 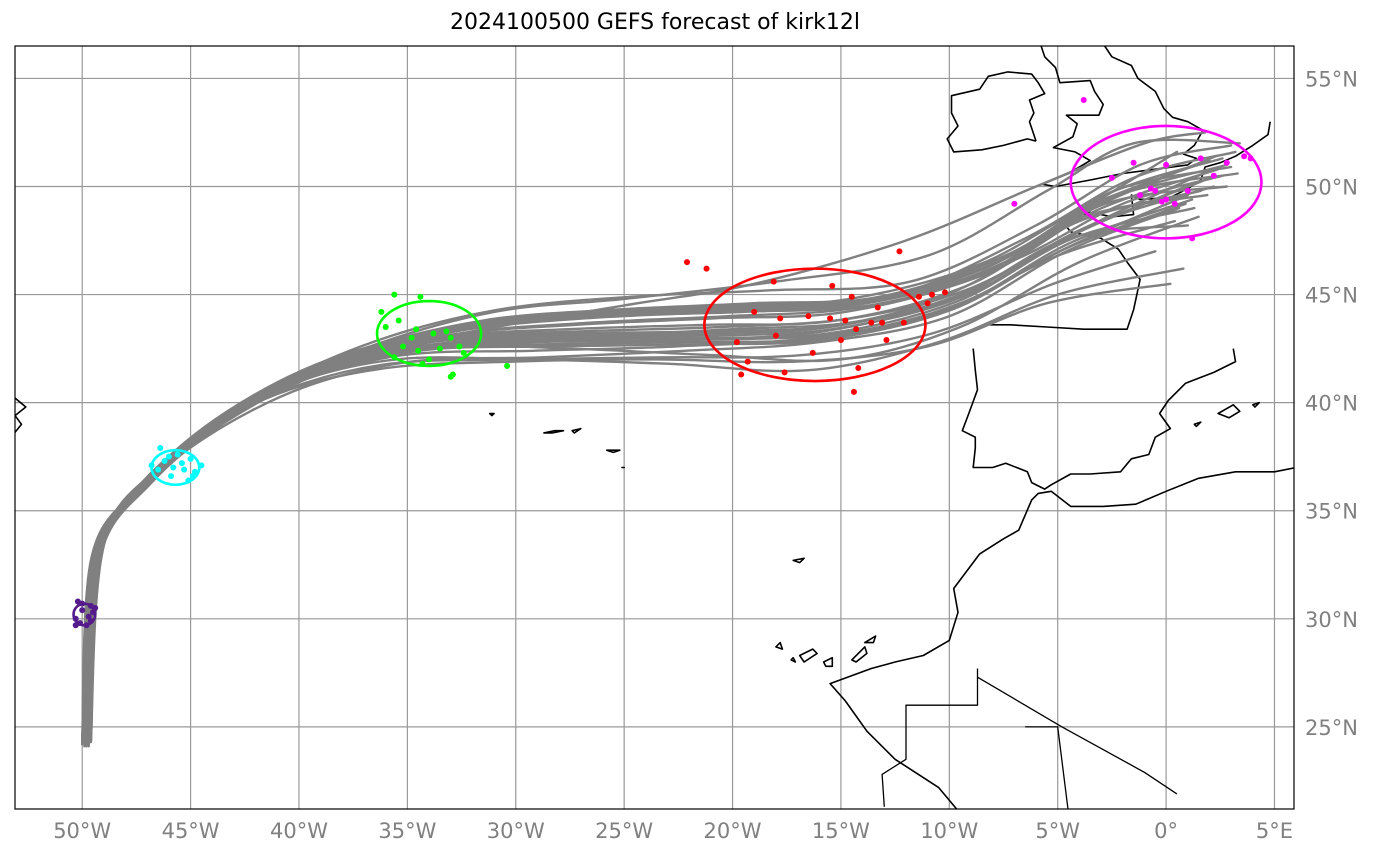 What do you see at coordinates (1331, 620) in the screenshot?
I see `lat-tick-label: 30°N` at bounding box center [1331, 620].